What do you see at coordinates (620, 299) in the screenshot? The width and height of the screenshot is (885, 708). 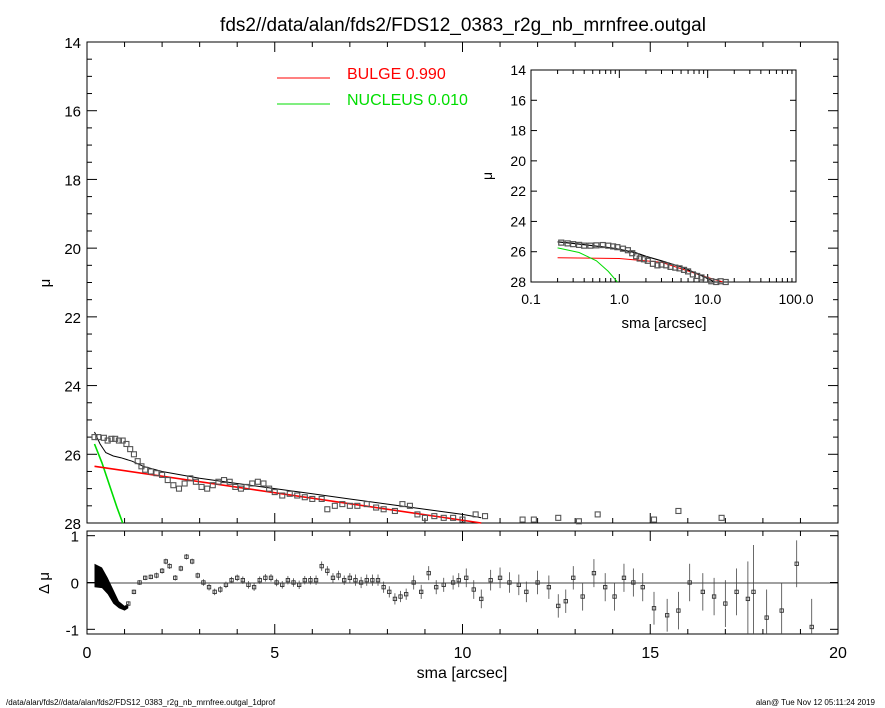 I see `inset-xtick-label: 1.0` at bounding box center [620, 299].